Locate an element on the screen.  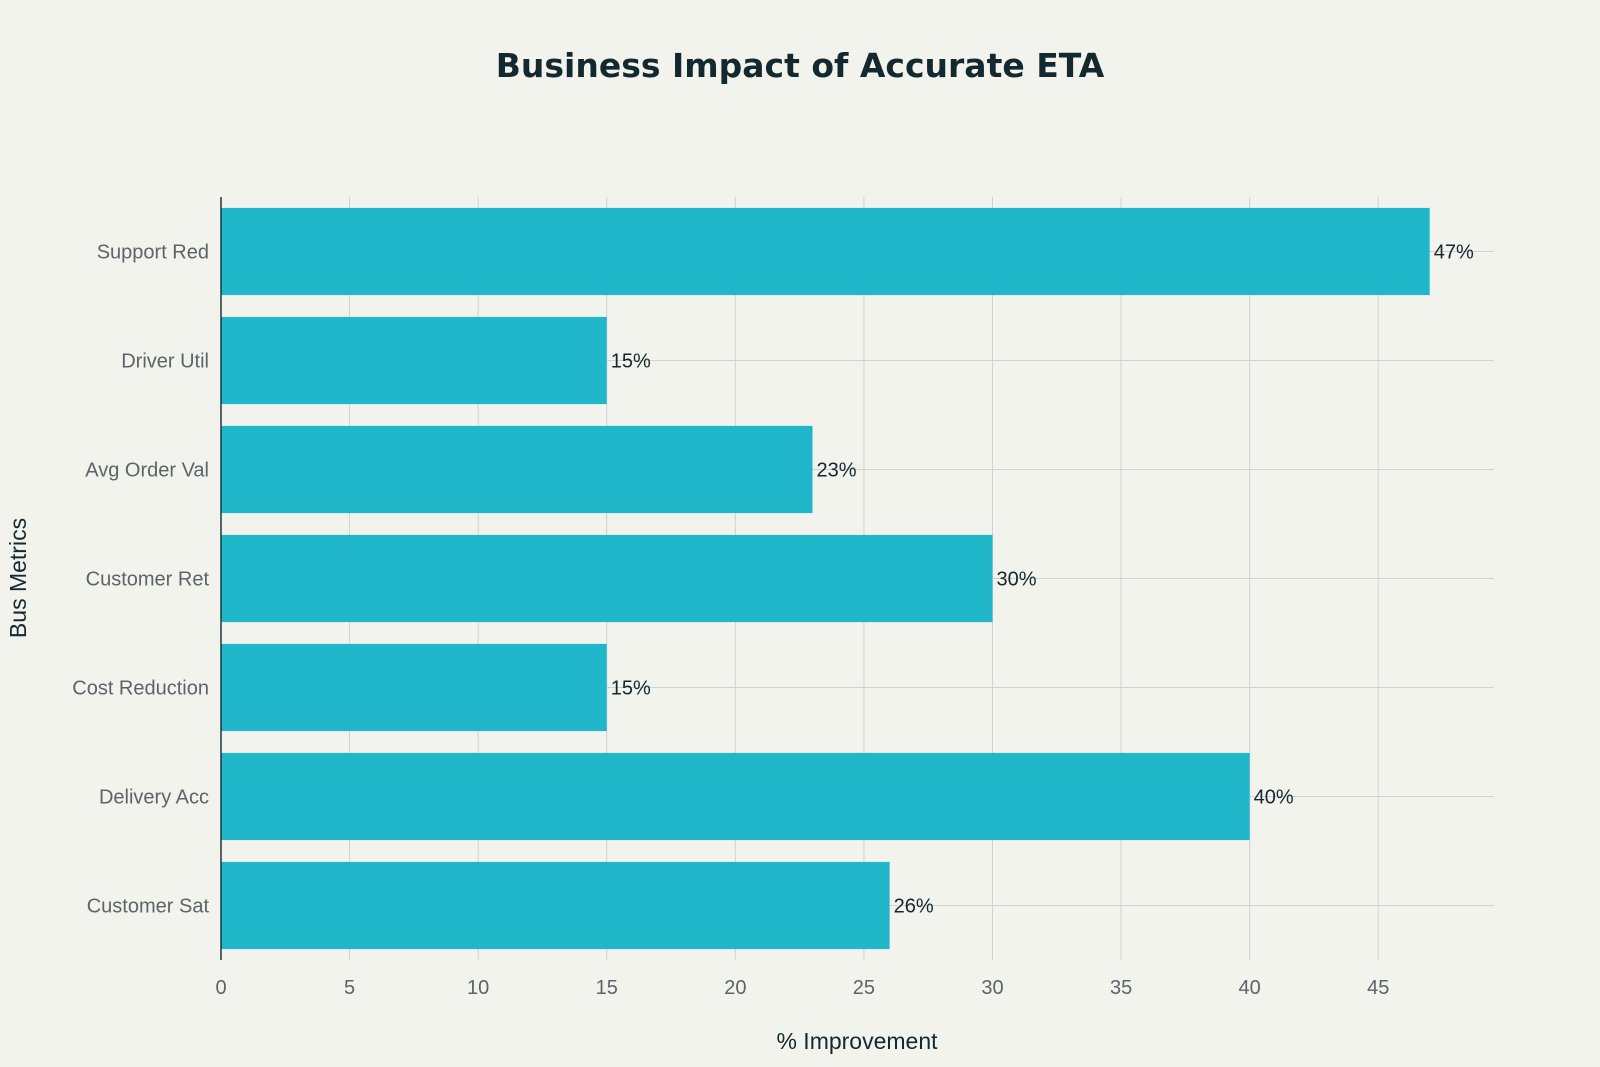
bar-value-label: 40% is located at coordinates (1274, 798).